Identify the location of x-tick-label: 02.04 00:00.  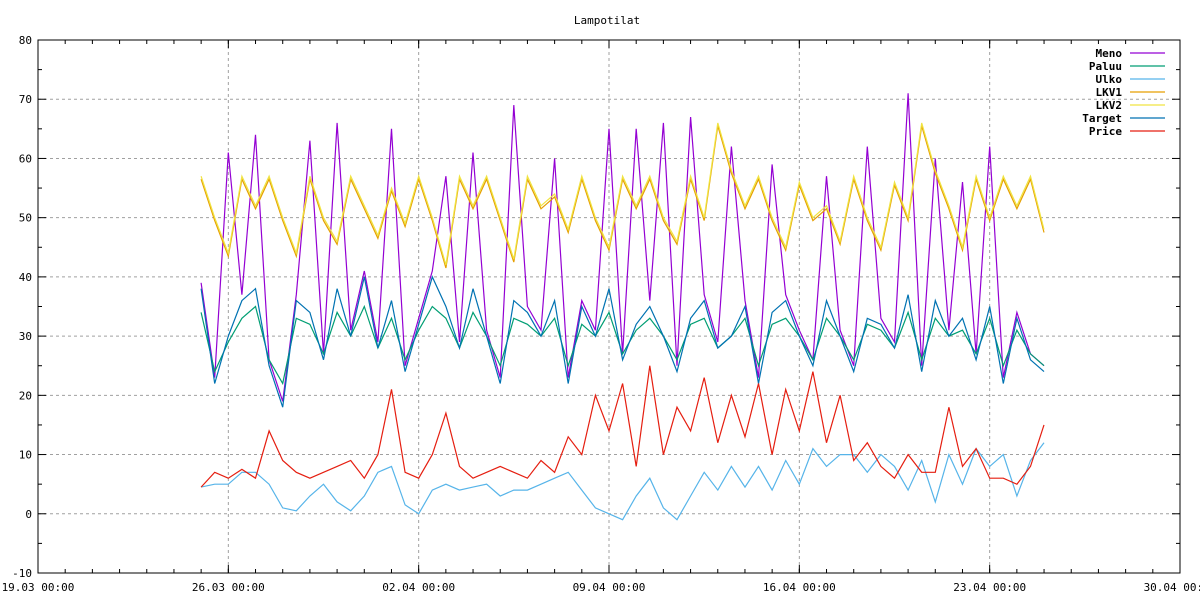
(418, 587).